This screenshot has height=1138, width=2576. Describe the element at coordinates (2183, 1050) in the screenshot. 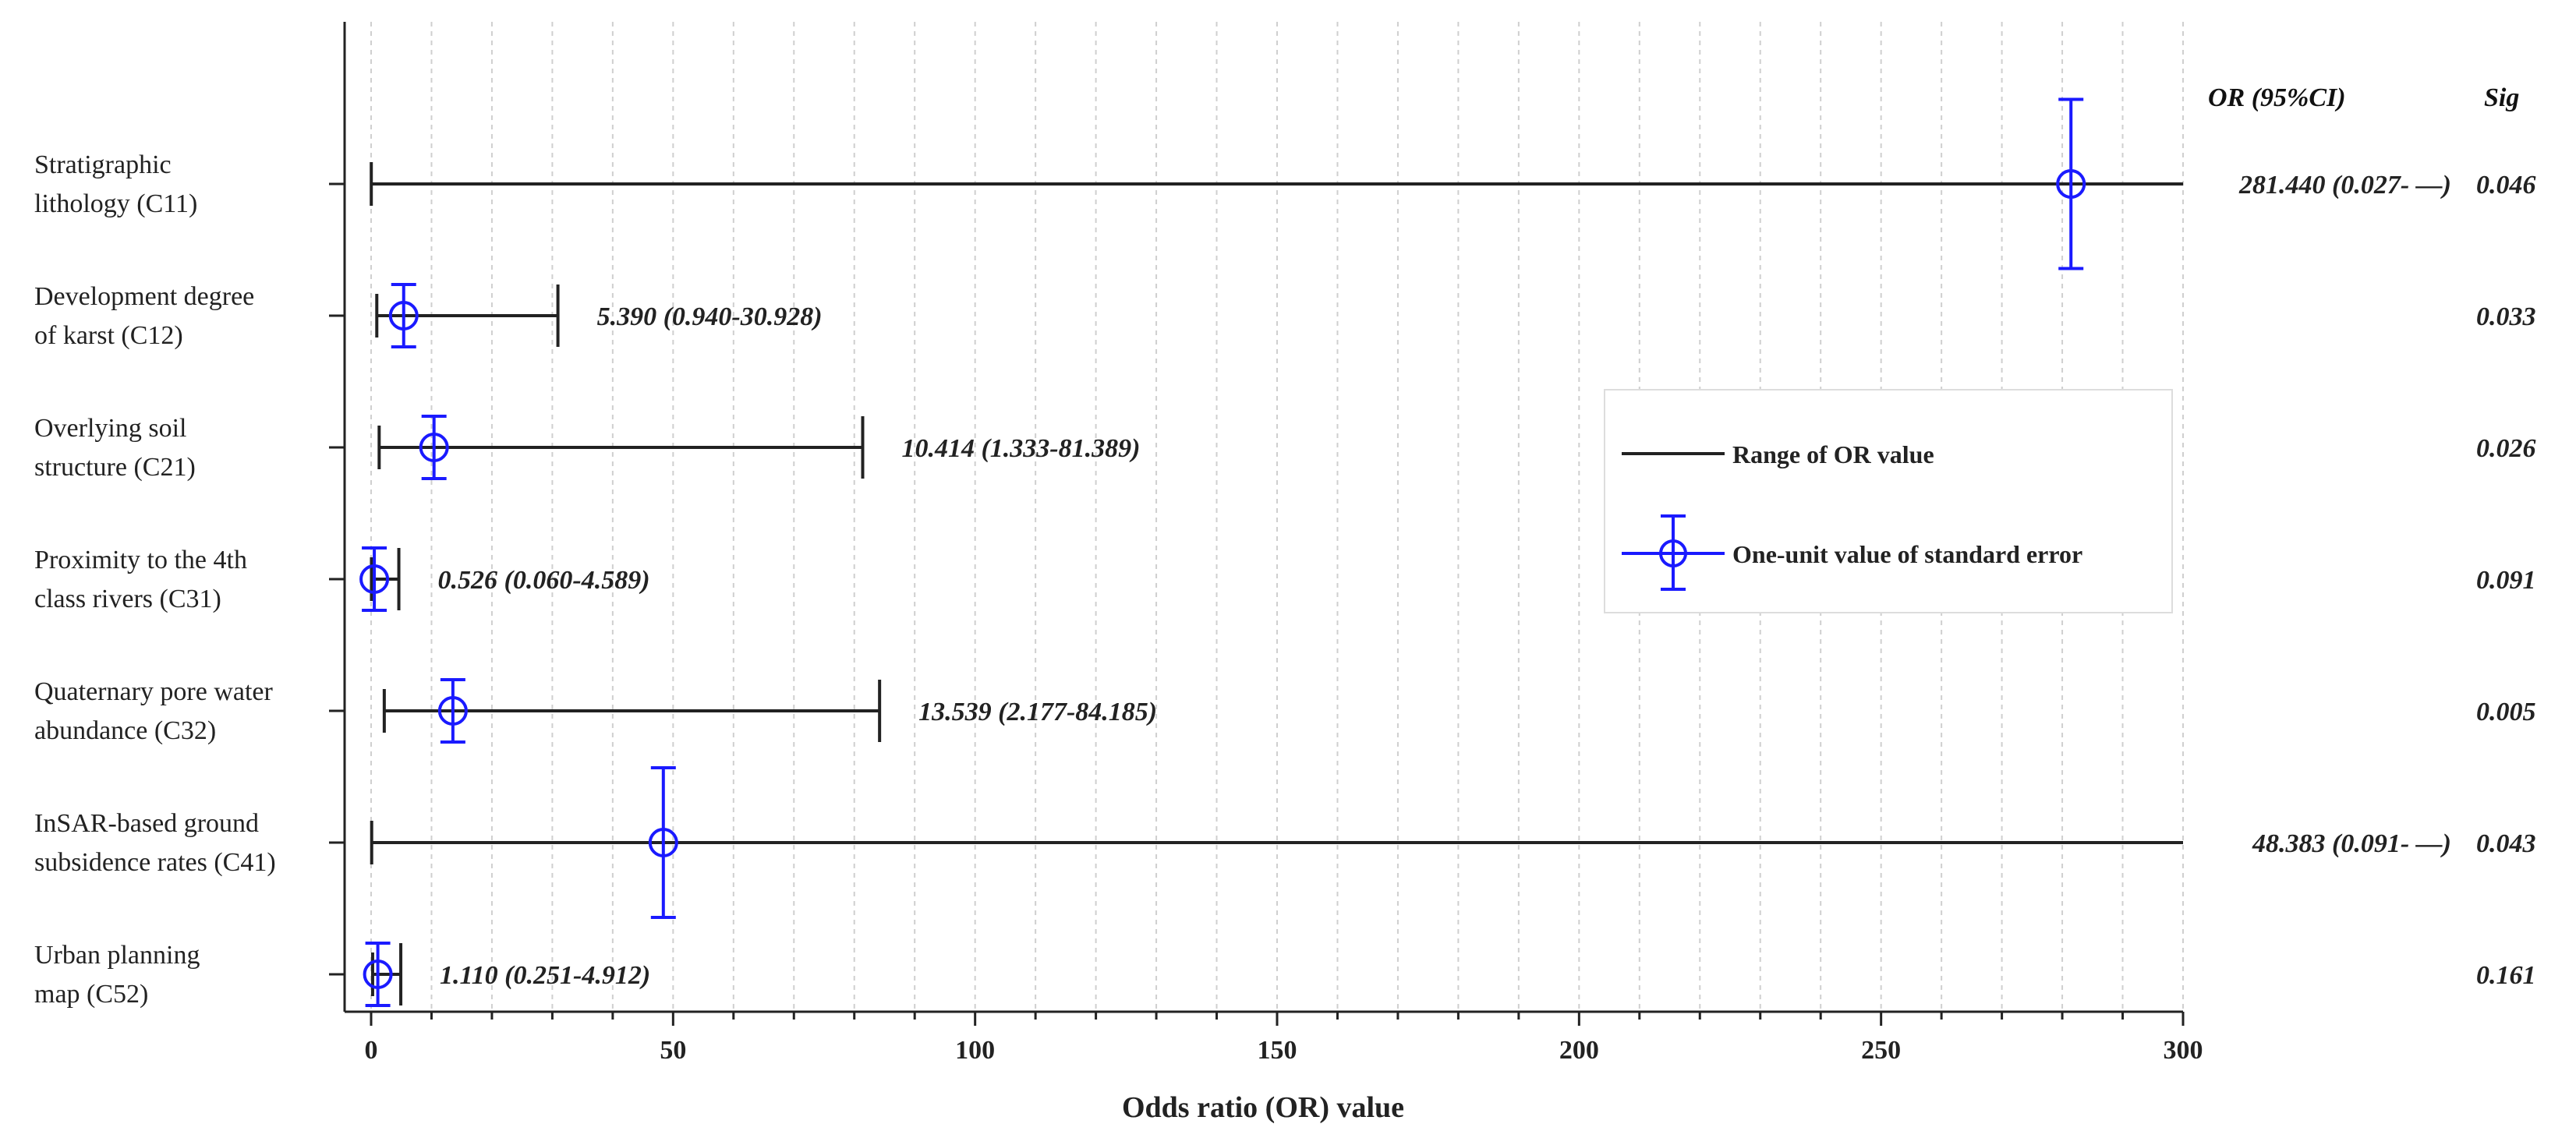

I see `x-tick-label: 300` at that location.